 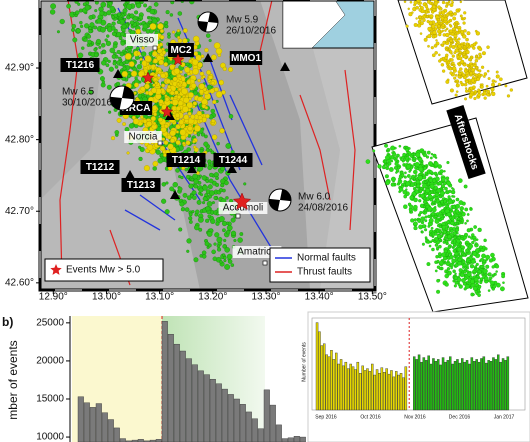 What do you see at coordinates (265, 263) in the screenshot?
I see `town` at bounding box center [265, 263].